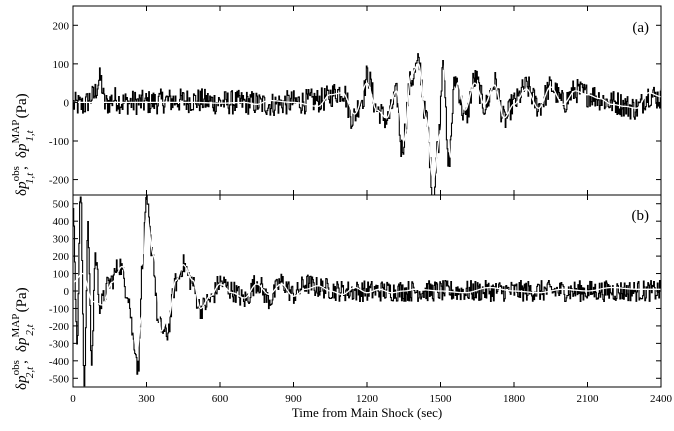  I want to click on x-axis-label: Time from Main Shock (sec), so click(367, 412).